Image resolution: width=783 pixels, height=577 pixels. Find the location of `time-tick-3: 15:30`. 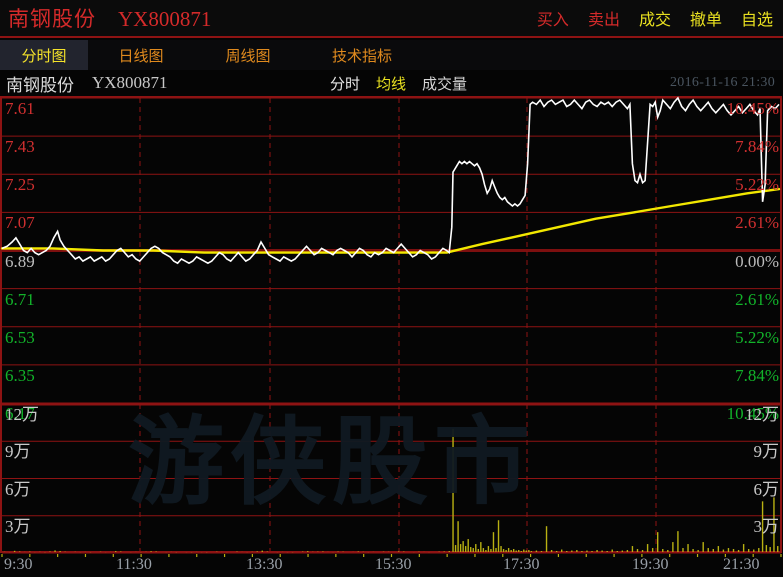

time-tick-3: 15:30 is located at coordinates (393, 564).